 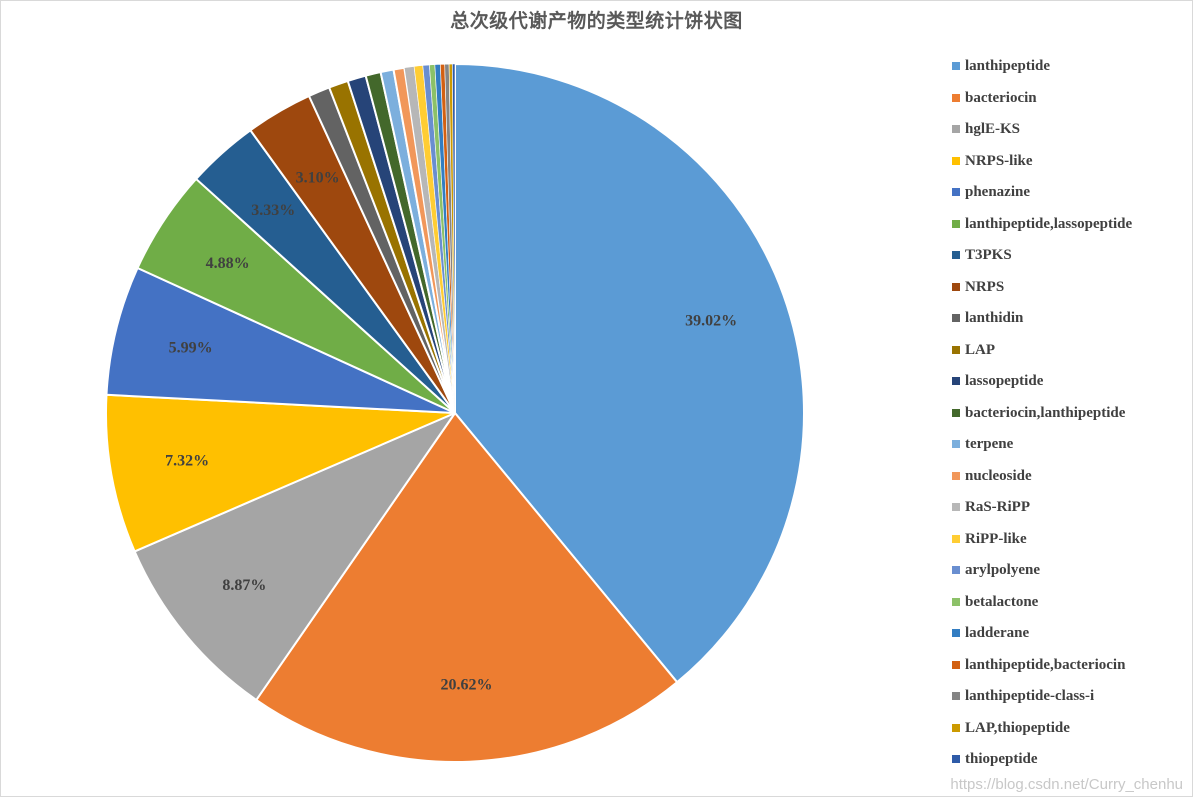 What do you see at coordinates (1017, 727) in the screenshot?
I see `legend-label: LAP,thiopeptide` at bounding box center [1017, 727].